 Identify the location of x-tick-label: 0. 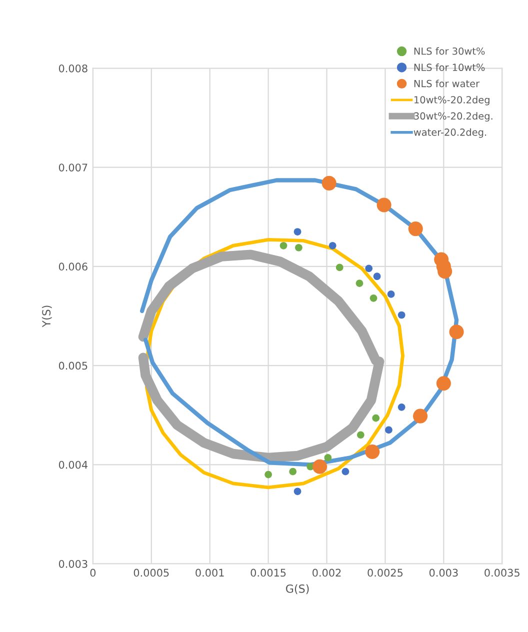
(93, 572).